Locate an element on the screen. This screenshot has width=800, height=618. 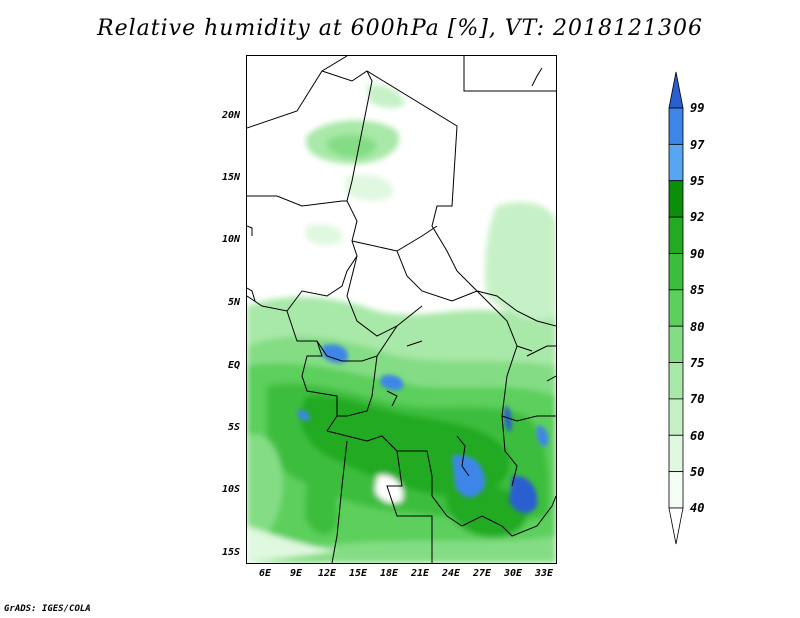
colorbar-label-85: 85 is located at coordinates (697, 290).